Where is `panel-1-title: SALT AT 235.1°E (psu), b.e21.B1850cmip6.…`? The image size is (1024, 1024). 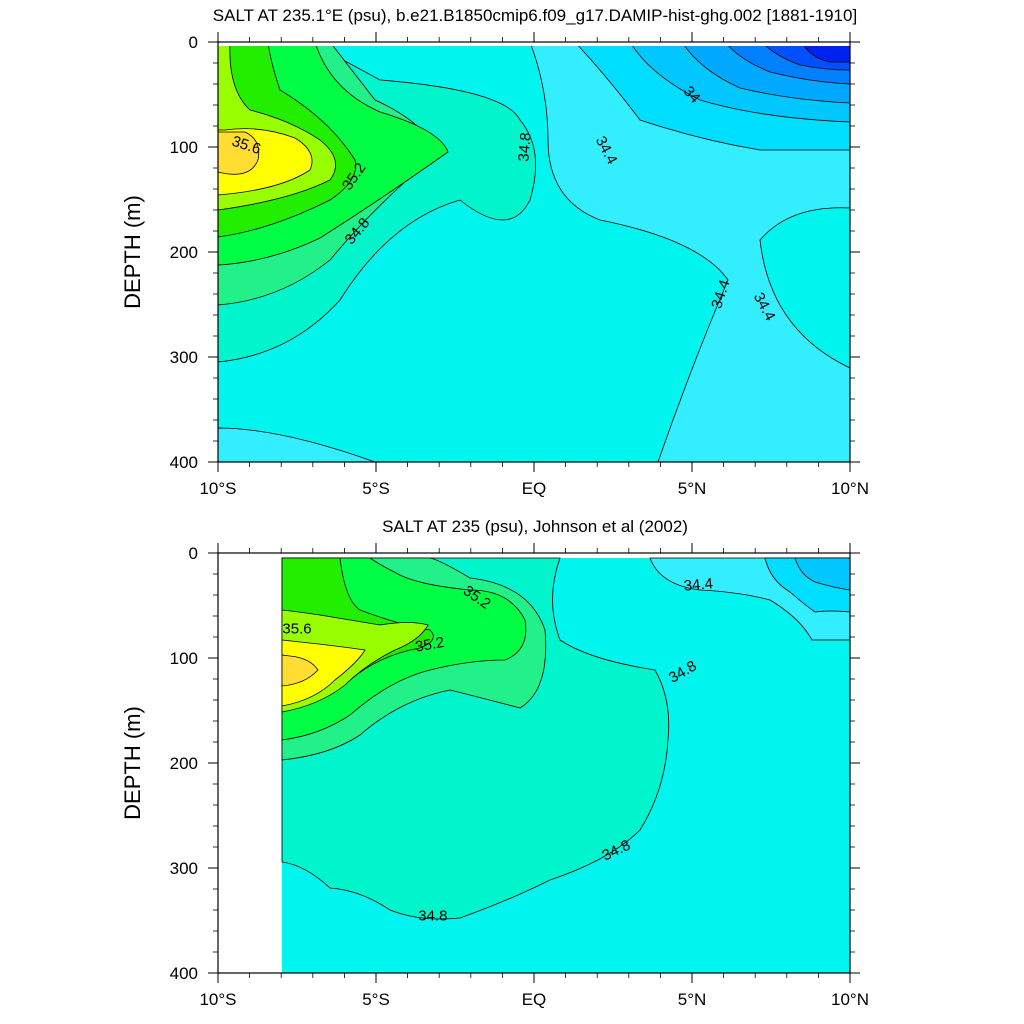 panel-1-title: SALT AT 235.1°E (psu), b.e21.B1850cmip6.… is located at coordinates (535, 15).